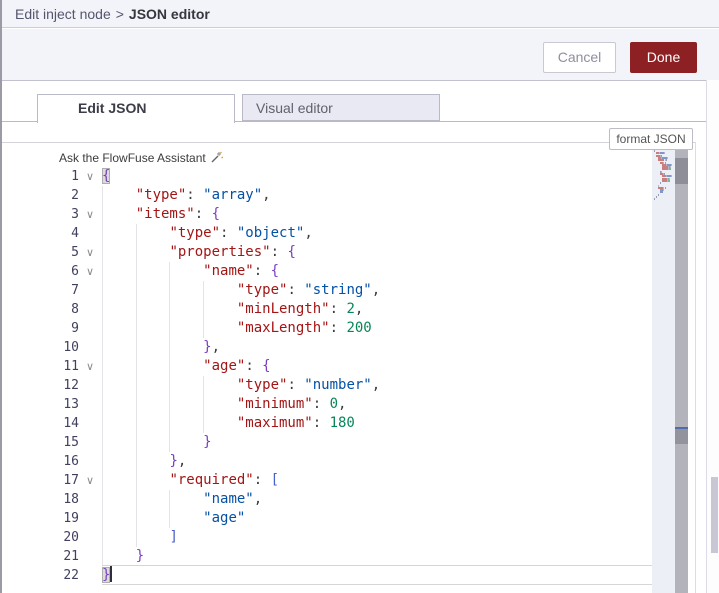 The image size is (719, 593). I want to click on code-token: "minLength", so click(283, 309).